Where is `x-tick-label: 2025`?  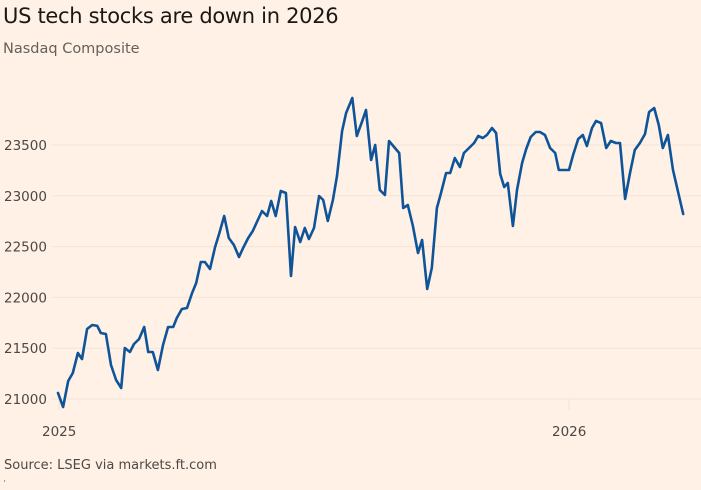 x-tick-label: 2025 is located at coordinates (59, 432).